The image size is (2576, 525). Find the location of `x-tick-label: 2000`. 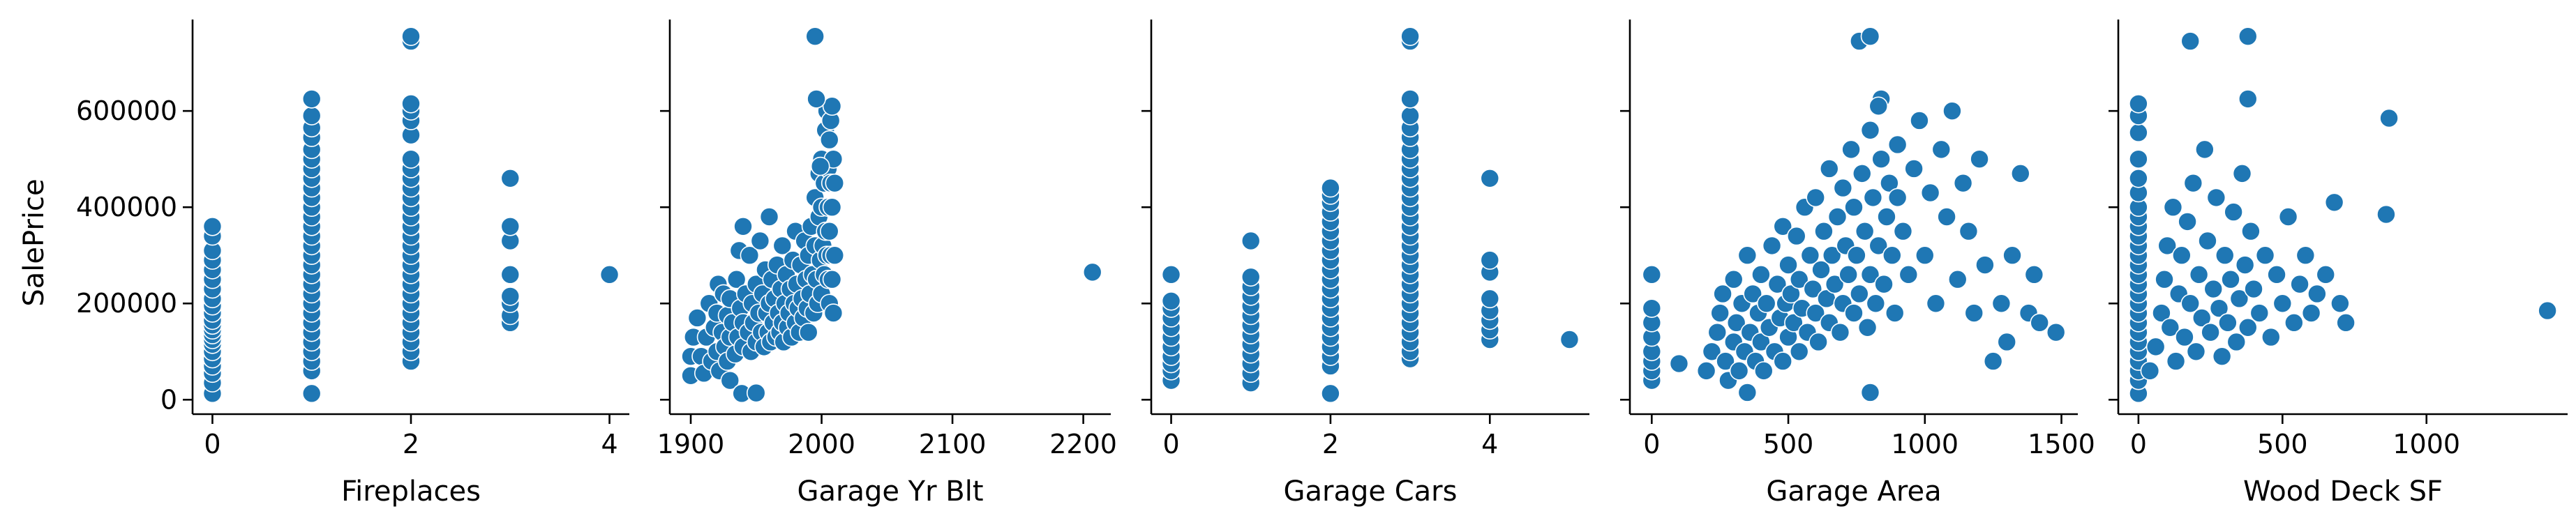

x-tick-label: 2000 is located at coordinates (821, 444).